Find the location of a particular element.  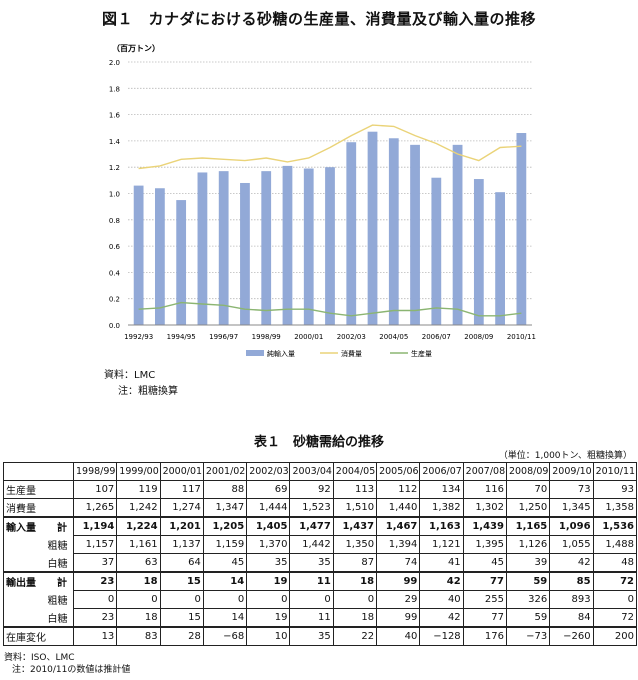

year-header: 1998/99 is located at coordinates (95, 471).